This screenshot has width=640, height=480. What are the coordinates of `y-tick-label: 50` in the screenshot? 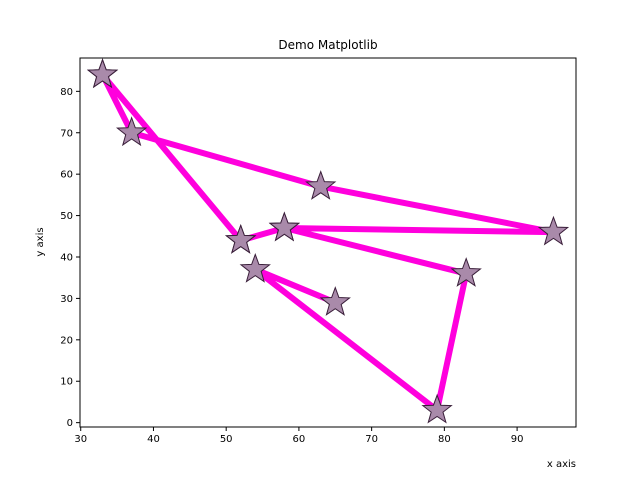 It's located at (66, 216).